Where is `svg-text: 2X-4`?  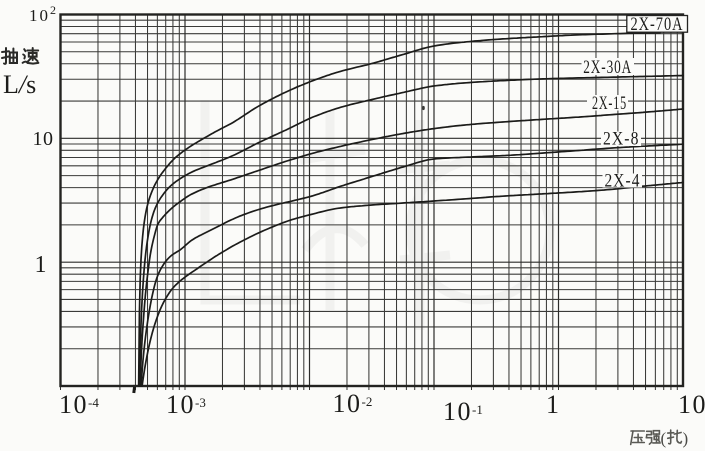 svg-text: 2X-4 is located at coordinates (623, 180).